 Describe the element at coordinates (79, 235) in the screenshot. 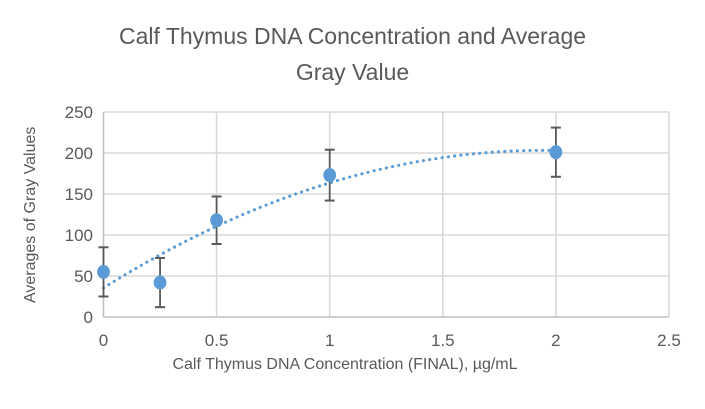

I see `y-tick-label: 100` at that location.